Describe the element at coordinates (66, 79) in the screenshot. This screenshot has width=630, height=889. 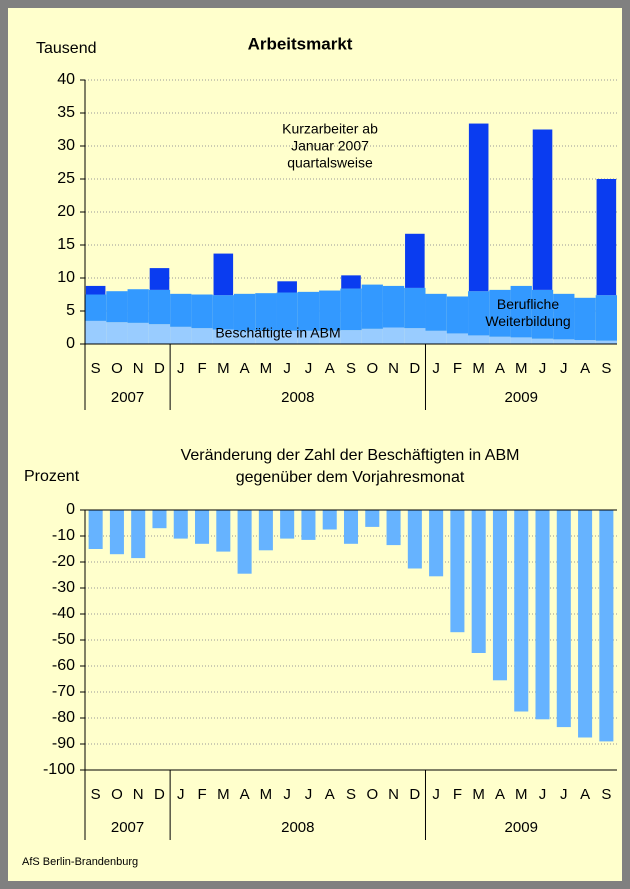
I see `y-tick-label: 40` at that location.